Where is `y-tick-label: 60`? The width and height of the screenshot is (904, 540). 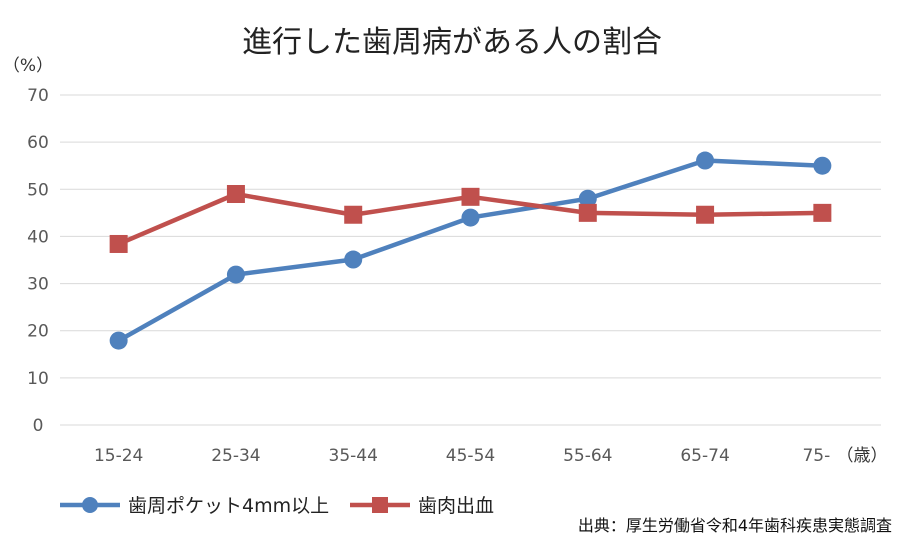
y-tick-label: 60 is located at coordinates (38, 143).